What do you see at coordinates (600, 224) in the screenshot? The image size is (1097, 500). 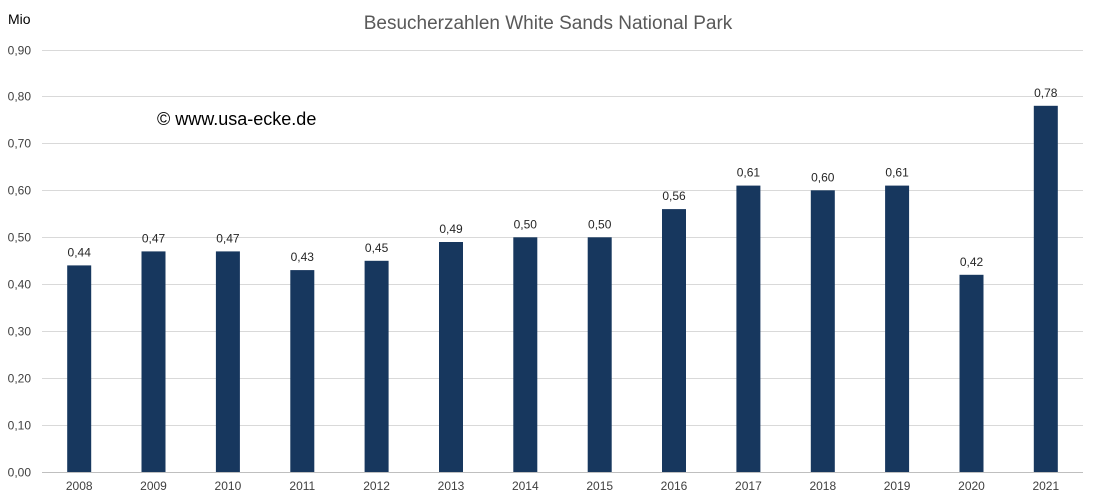 I see `data-label-2015: 0,50` at bounding box center [600, 224].